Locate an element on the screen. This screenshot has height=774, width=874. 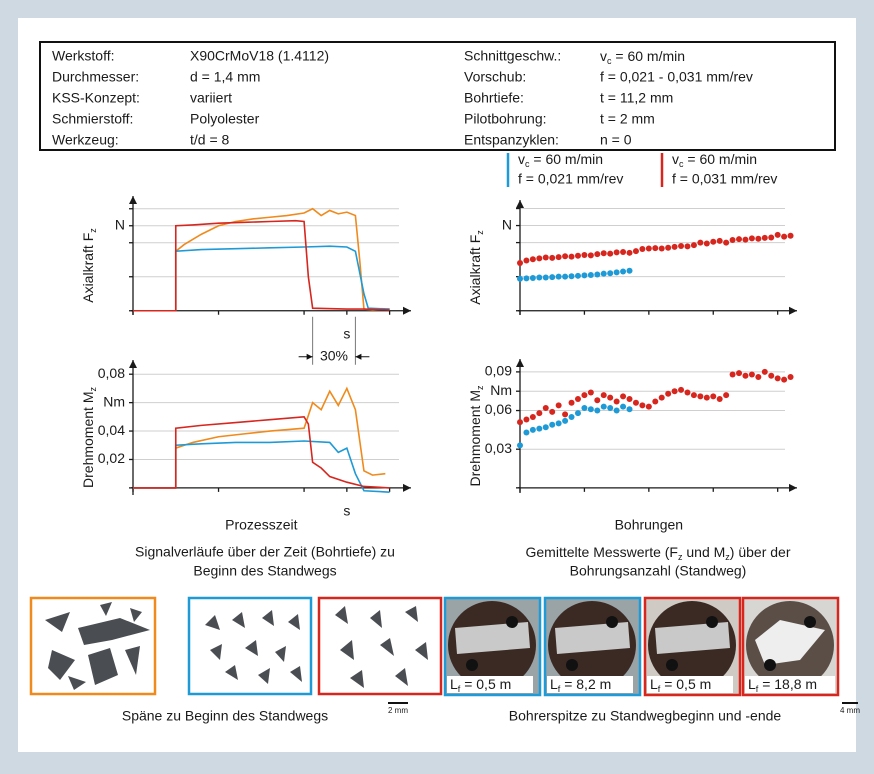
table-cell: Schmierstoff: is located at coordinates (92, 119).